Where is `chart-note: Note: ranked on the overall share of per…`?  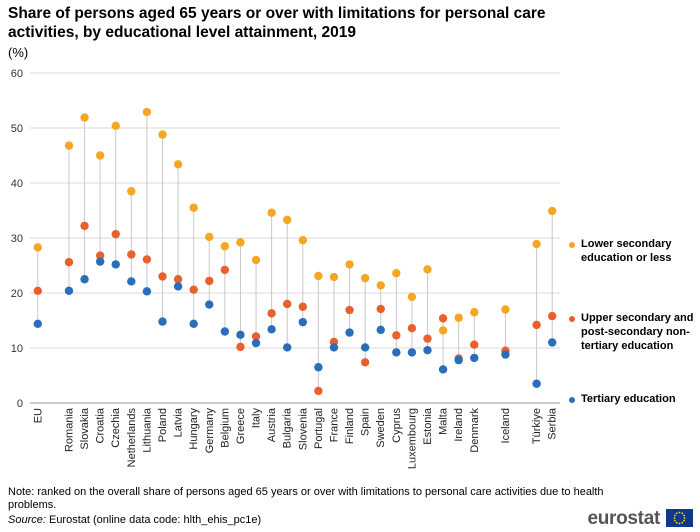 chart-note: Note: ranked on the overall share of per… is located at coordinates (306, 498).